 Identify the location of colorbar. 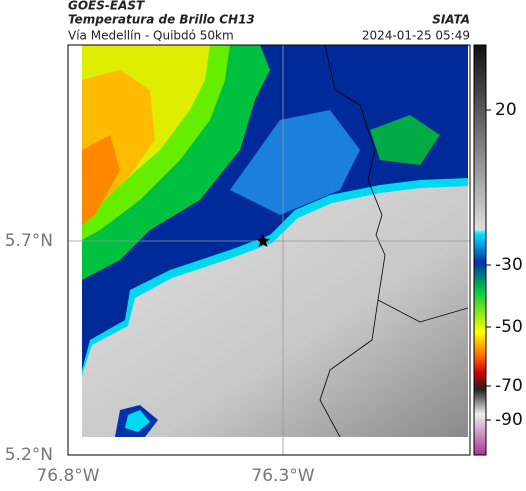
(480, 250).